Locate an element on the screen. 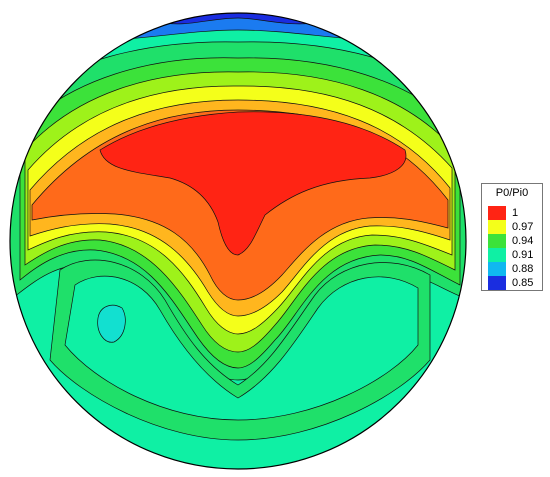 The height and width of the screenshot is (477, 550). legend-tick-label: 0.97 is located at coordinates (523, 227).